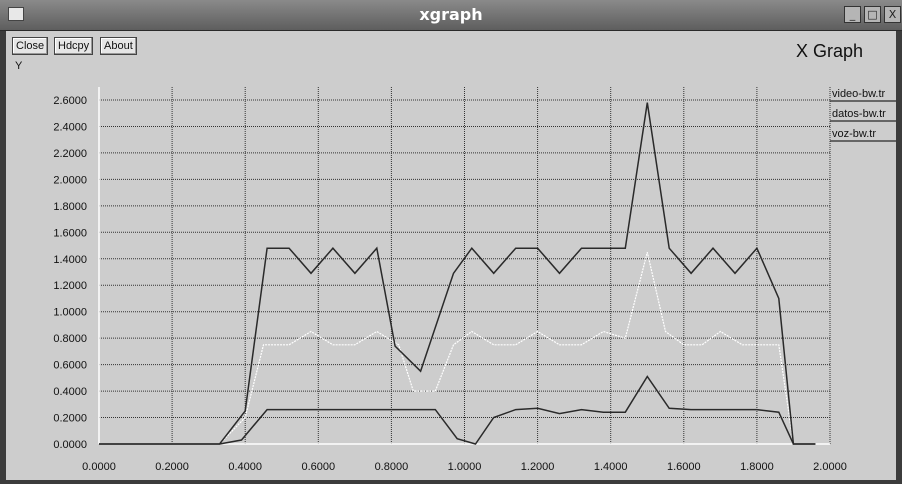  I want to click on x-tick-label: 1.4000, so click(611, 467).